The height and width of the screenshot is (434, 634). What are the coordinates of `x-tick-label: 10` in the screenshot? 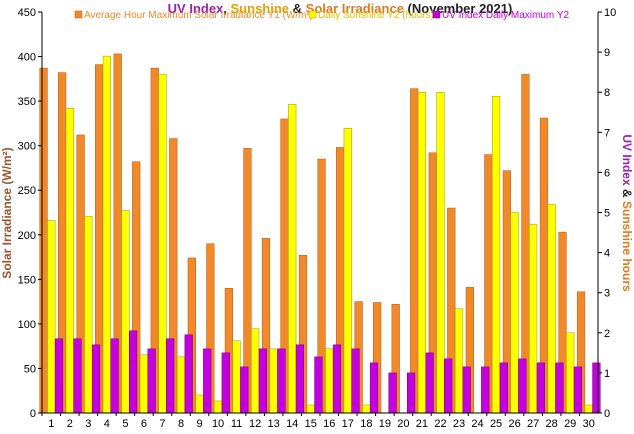 It's located at (218, 424).